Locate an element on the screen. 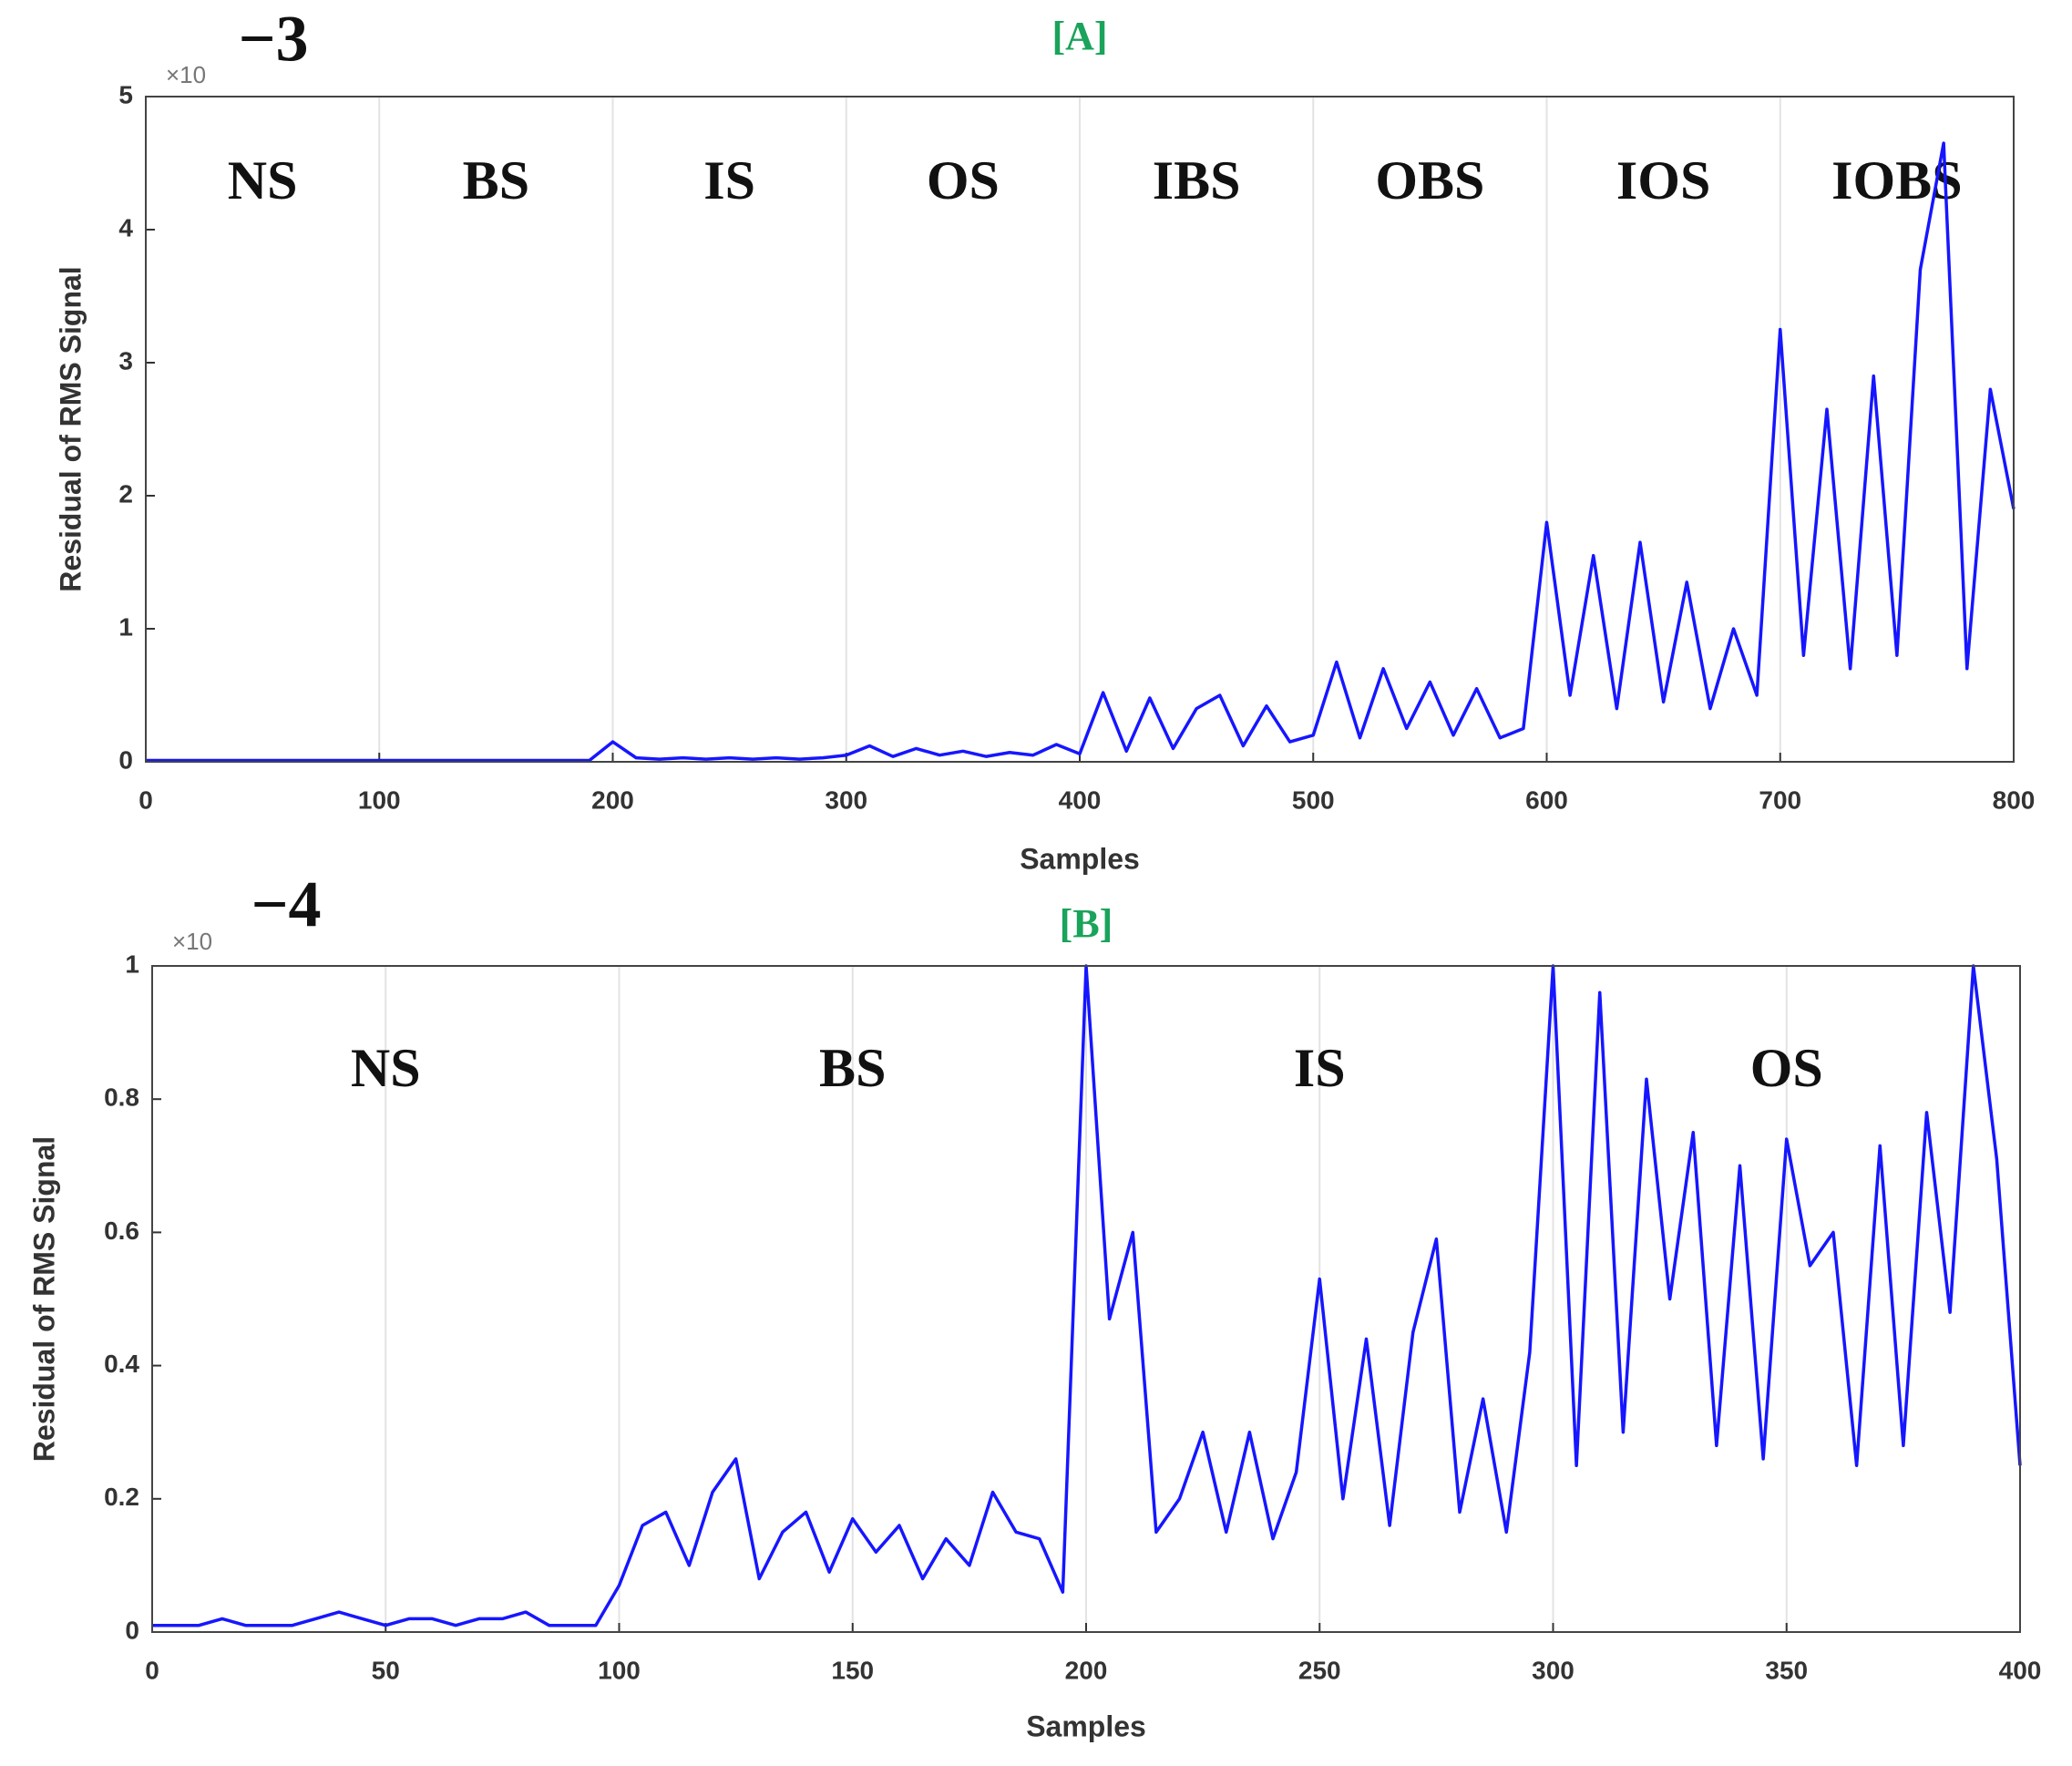  chart-title: [B] is located at coordinates (1086, 923).